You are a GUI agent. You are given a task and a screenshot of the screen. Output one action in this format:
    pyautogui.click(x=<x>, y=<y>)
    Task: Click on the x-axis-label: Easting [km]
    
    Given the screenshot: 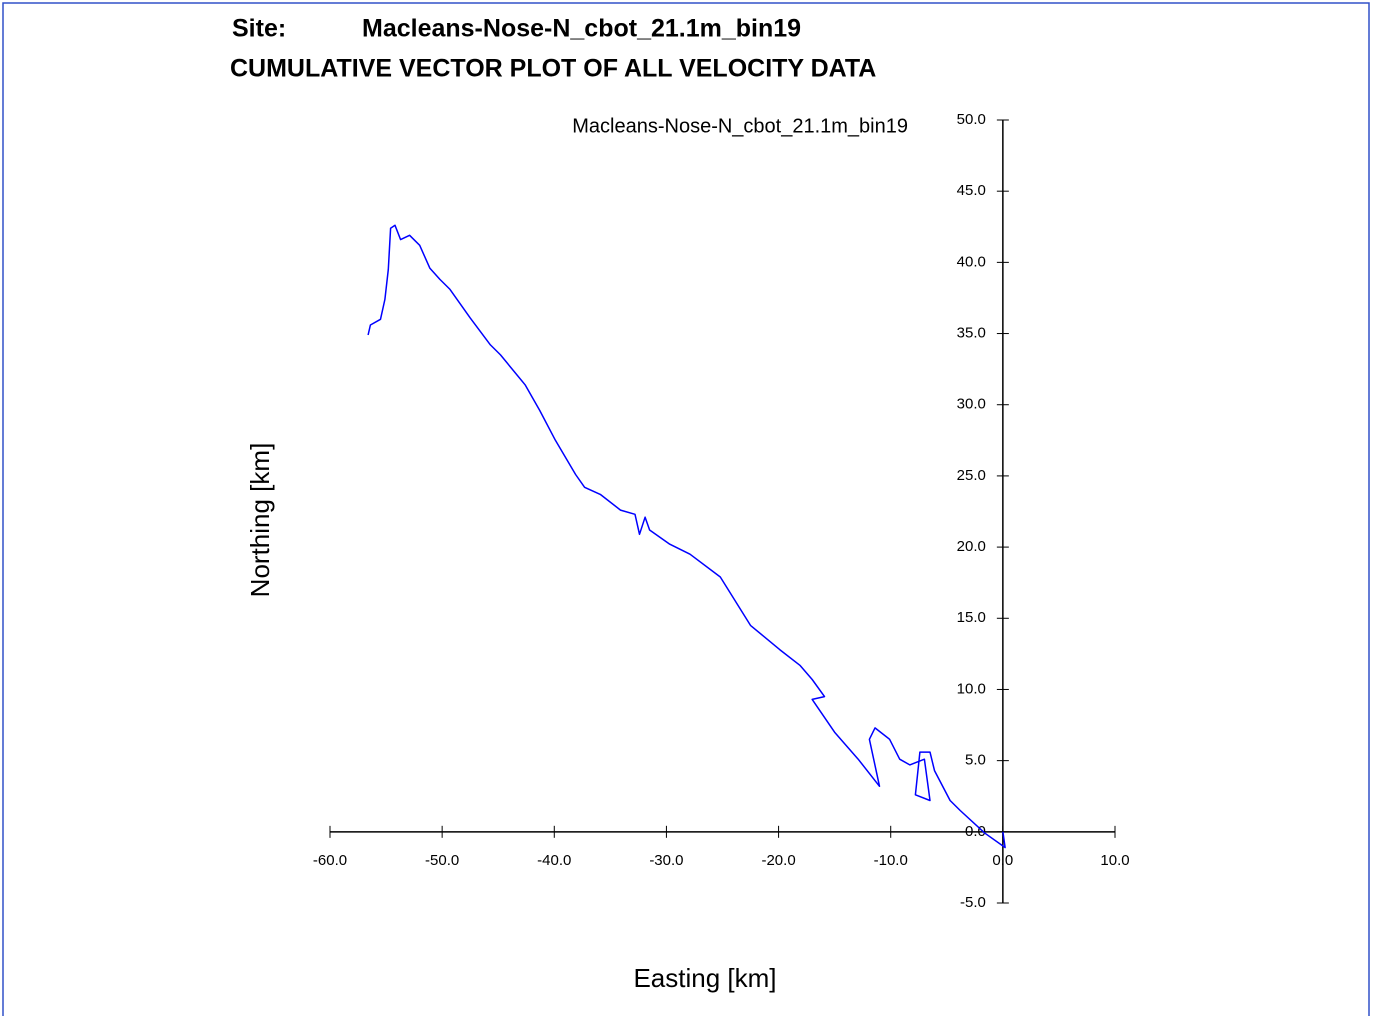 What is the action you would take?
    pyautogui.click(x=704, y=978)
    